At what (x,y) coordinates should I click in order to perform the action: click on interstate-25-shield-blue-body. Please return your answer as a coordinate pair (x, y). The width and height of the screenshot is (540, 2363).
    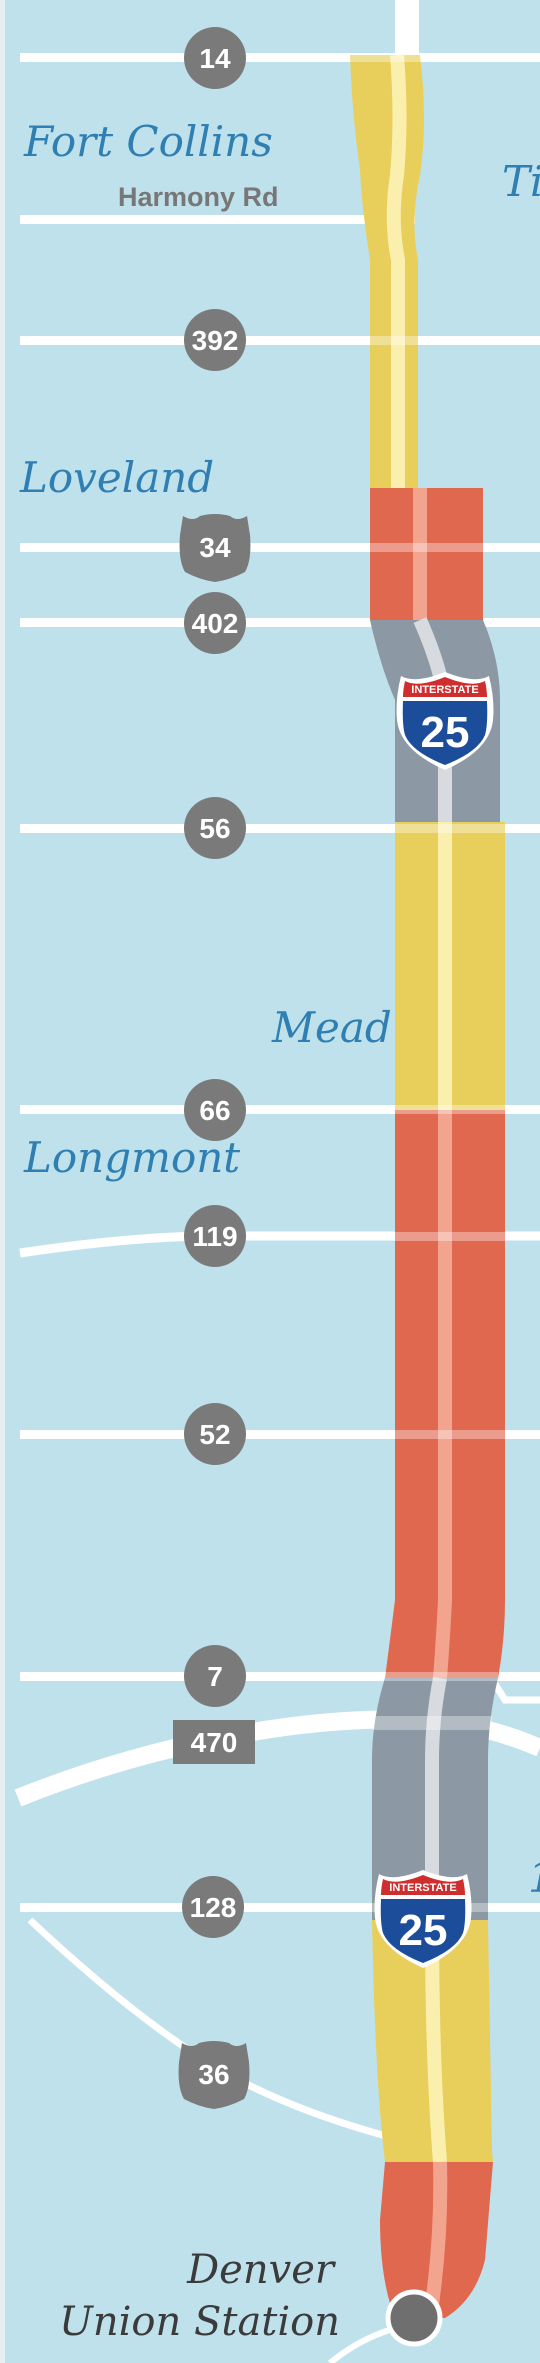
    Looking at the image, I should click on (445, 733).